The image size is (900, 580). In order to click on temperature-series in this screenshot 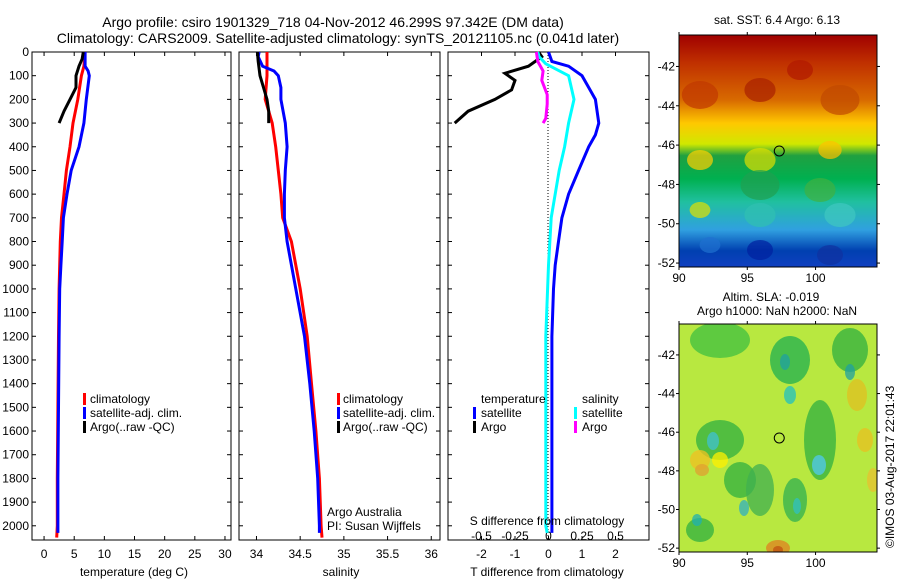, I will do `click(73, 294)`.